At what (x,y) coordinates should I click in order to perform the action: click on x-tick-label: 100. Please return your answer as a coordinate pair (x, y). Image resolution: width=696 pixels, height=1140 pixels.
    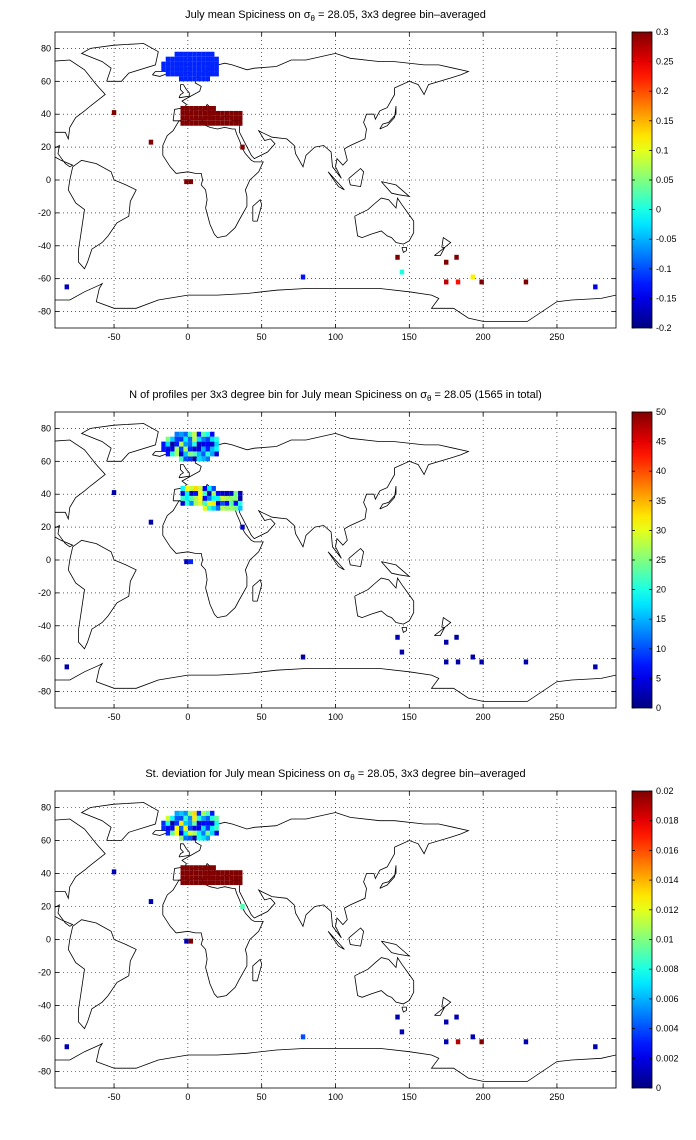
    Looking at the image, I should click on (335, 337).